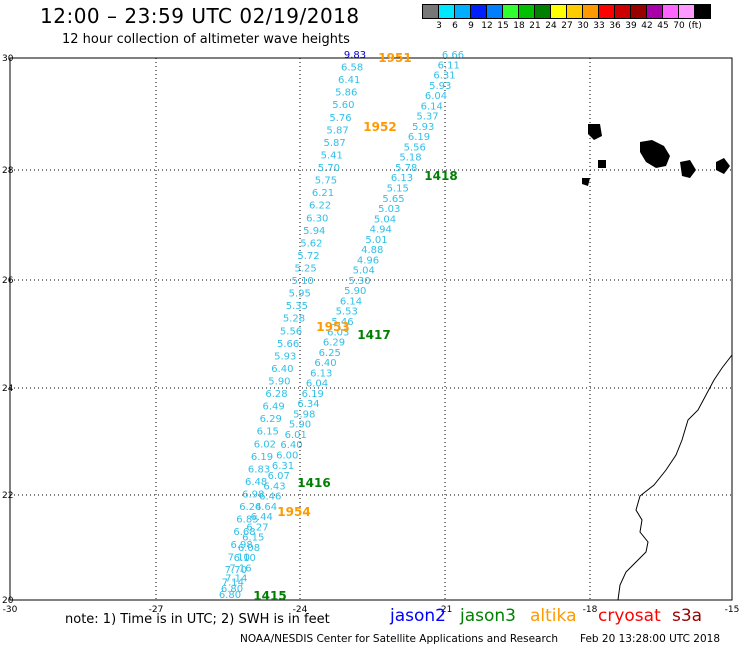 The image size is (740, 650). Describe the element at coordinates (10, 610) in the screenshot. I see `x-tick-label: -30` at that location.